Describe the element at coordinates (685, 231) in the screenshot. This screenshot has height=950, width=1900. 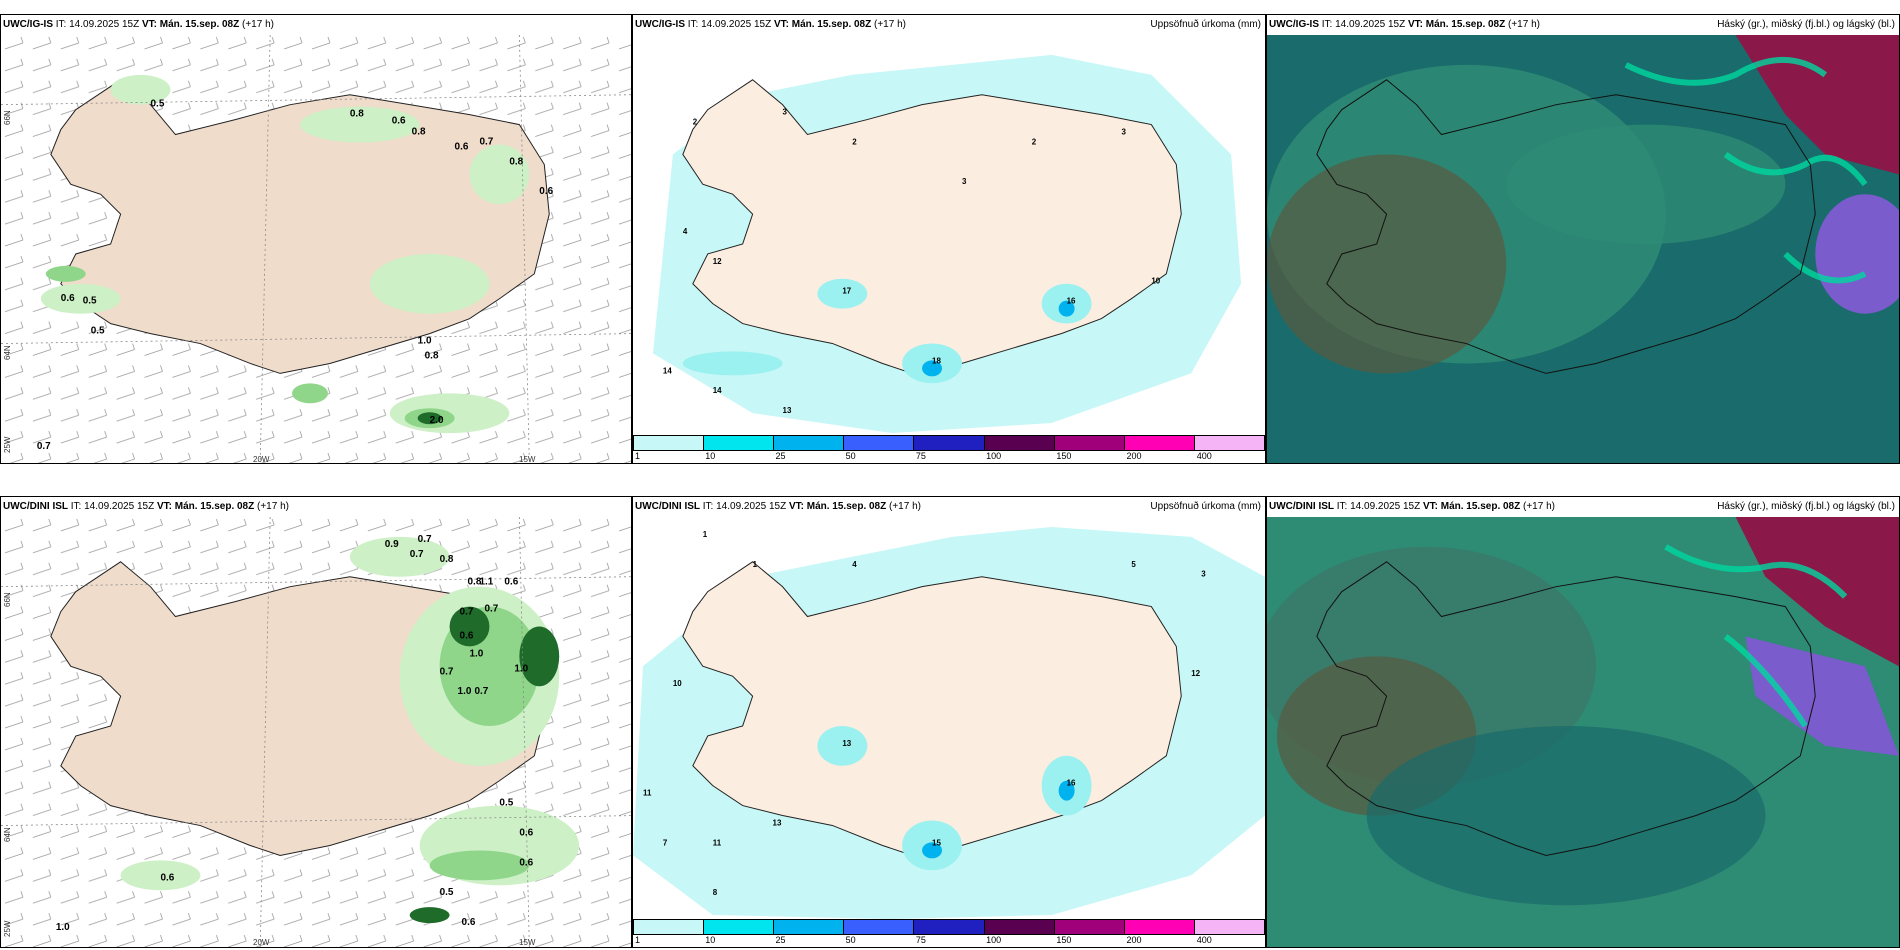
I see `svg-text: 4` at that location.